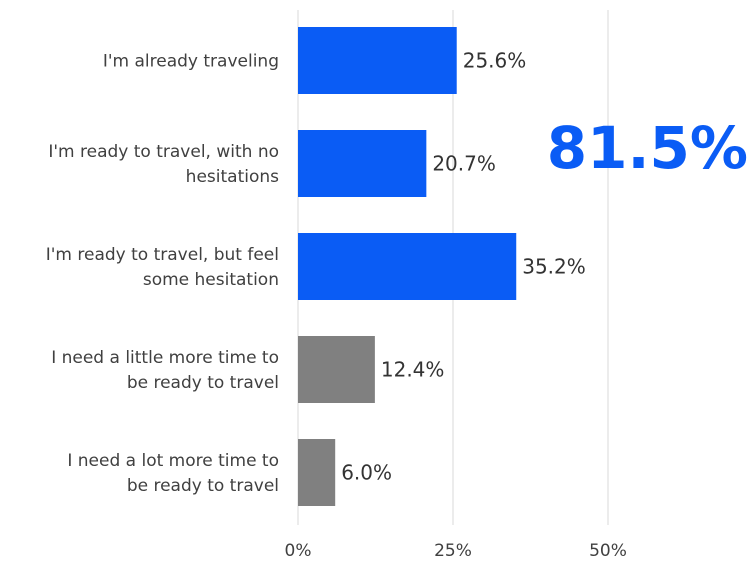  Describe the element at coordinates (495, 61) in the screenshot. I see `data-label-0: 25.6%` at that location.